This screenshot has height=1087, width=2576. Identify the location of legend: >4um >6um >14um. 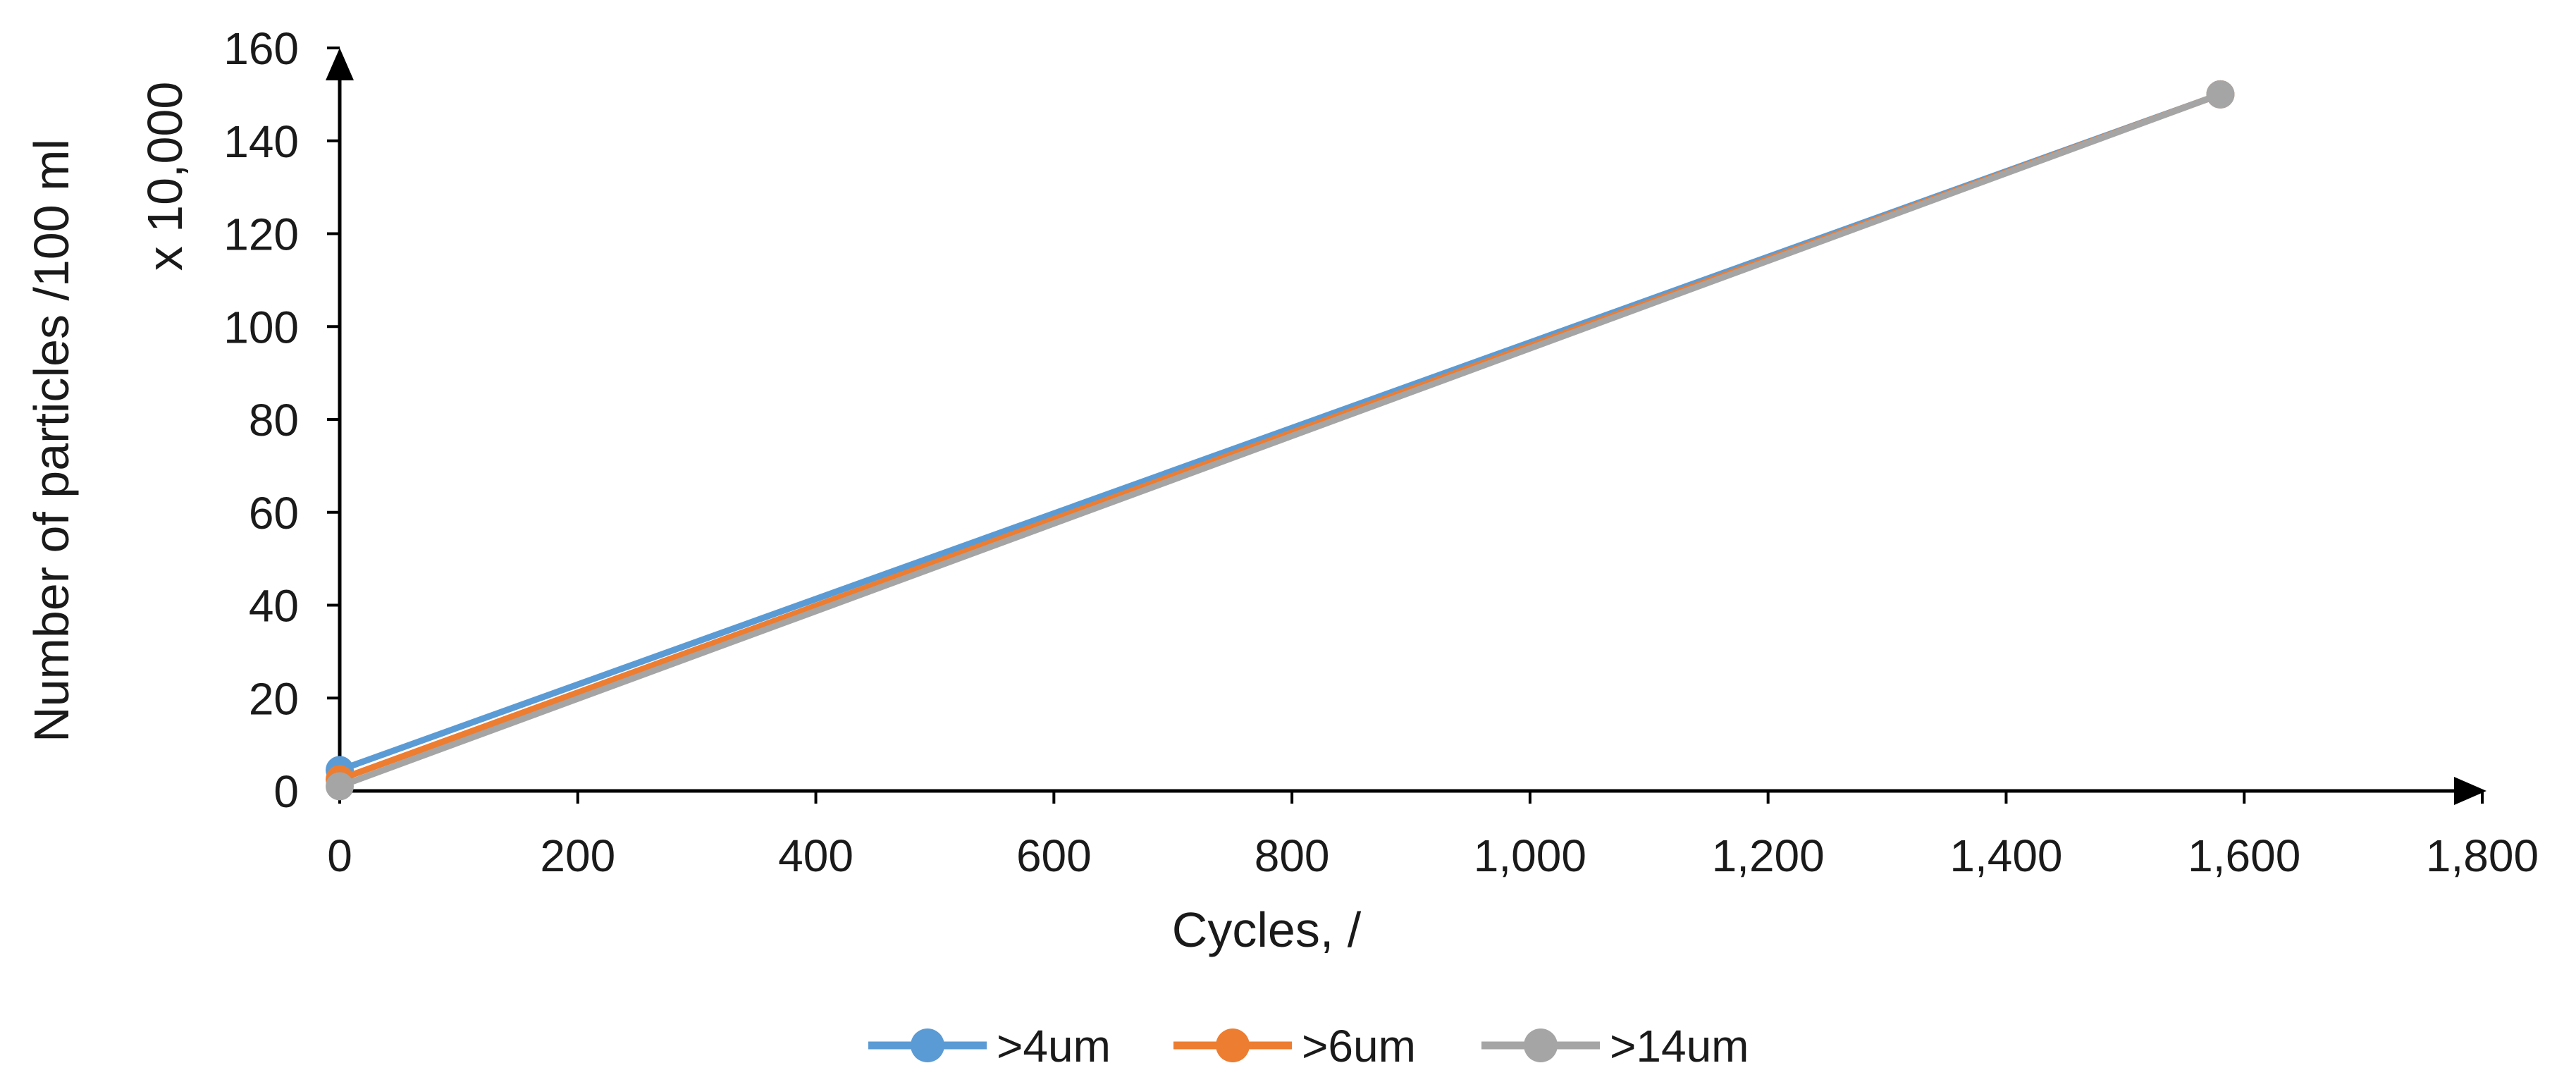
(1308, 1046).